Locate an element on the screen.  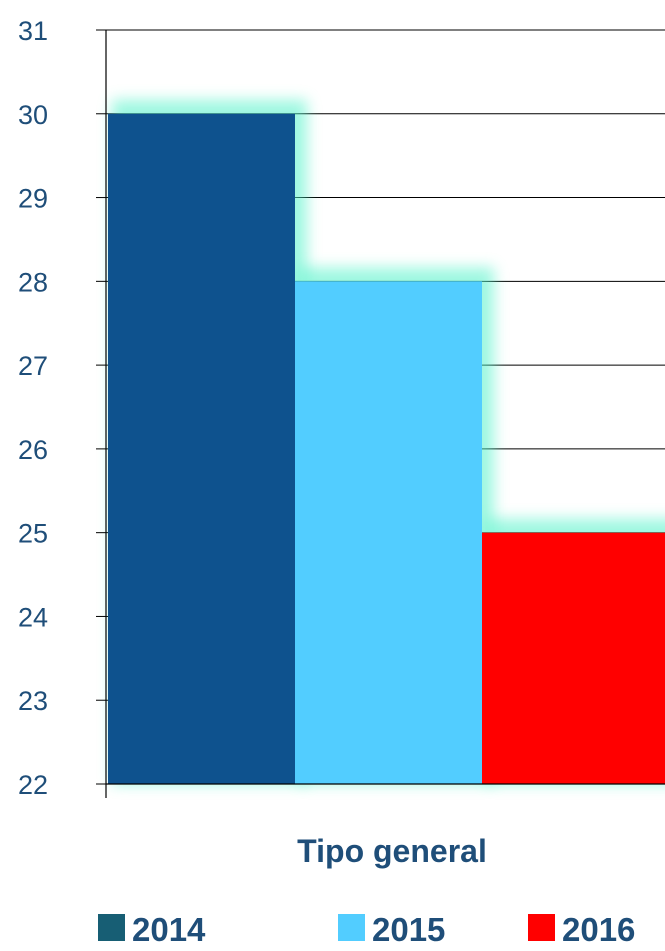
y-tick-label: 22 is located at coordinates (33, 785).